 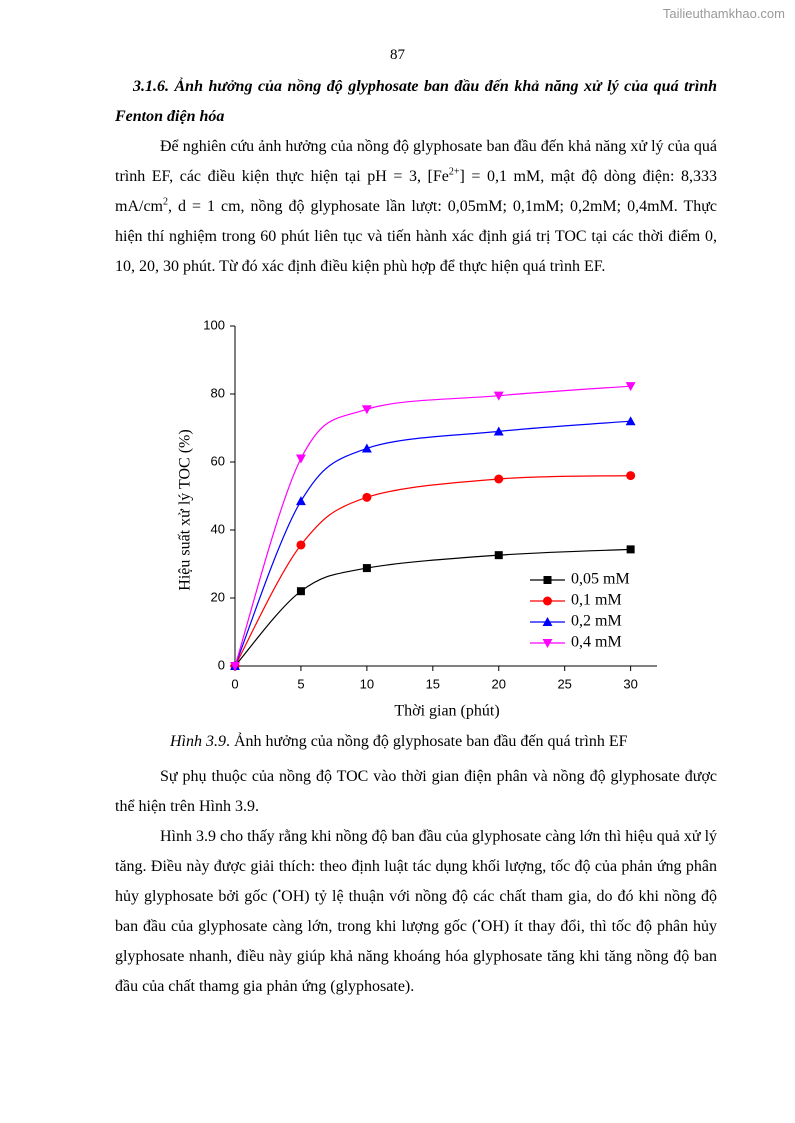 What do you see at coordinates (367, 683) in the screenshot?
I see `x-tick-label: 10` at bounding box center [367, 683].